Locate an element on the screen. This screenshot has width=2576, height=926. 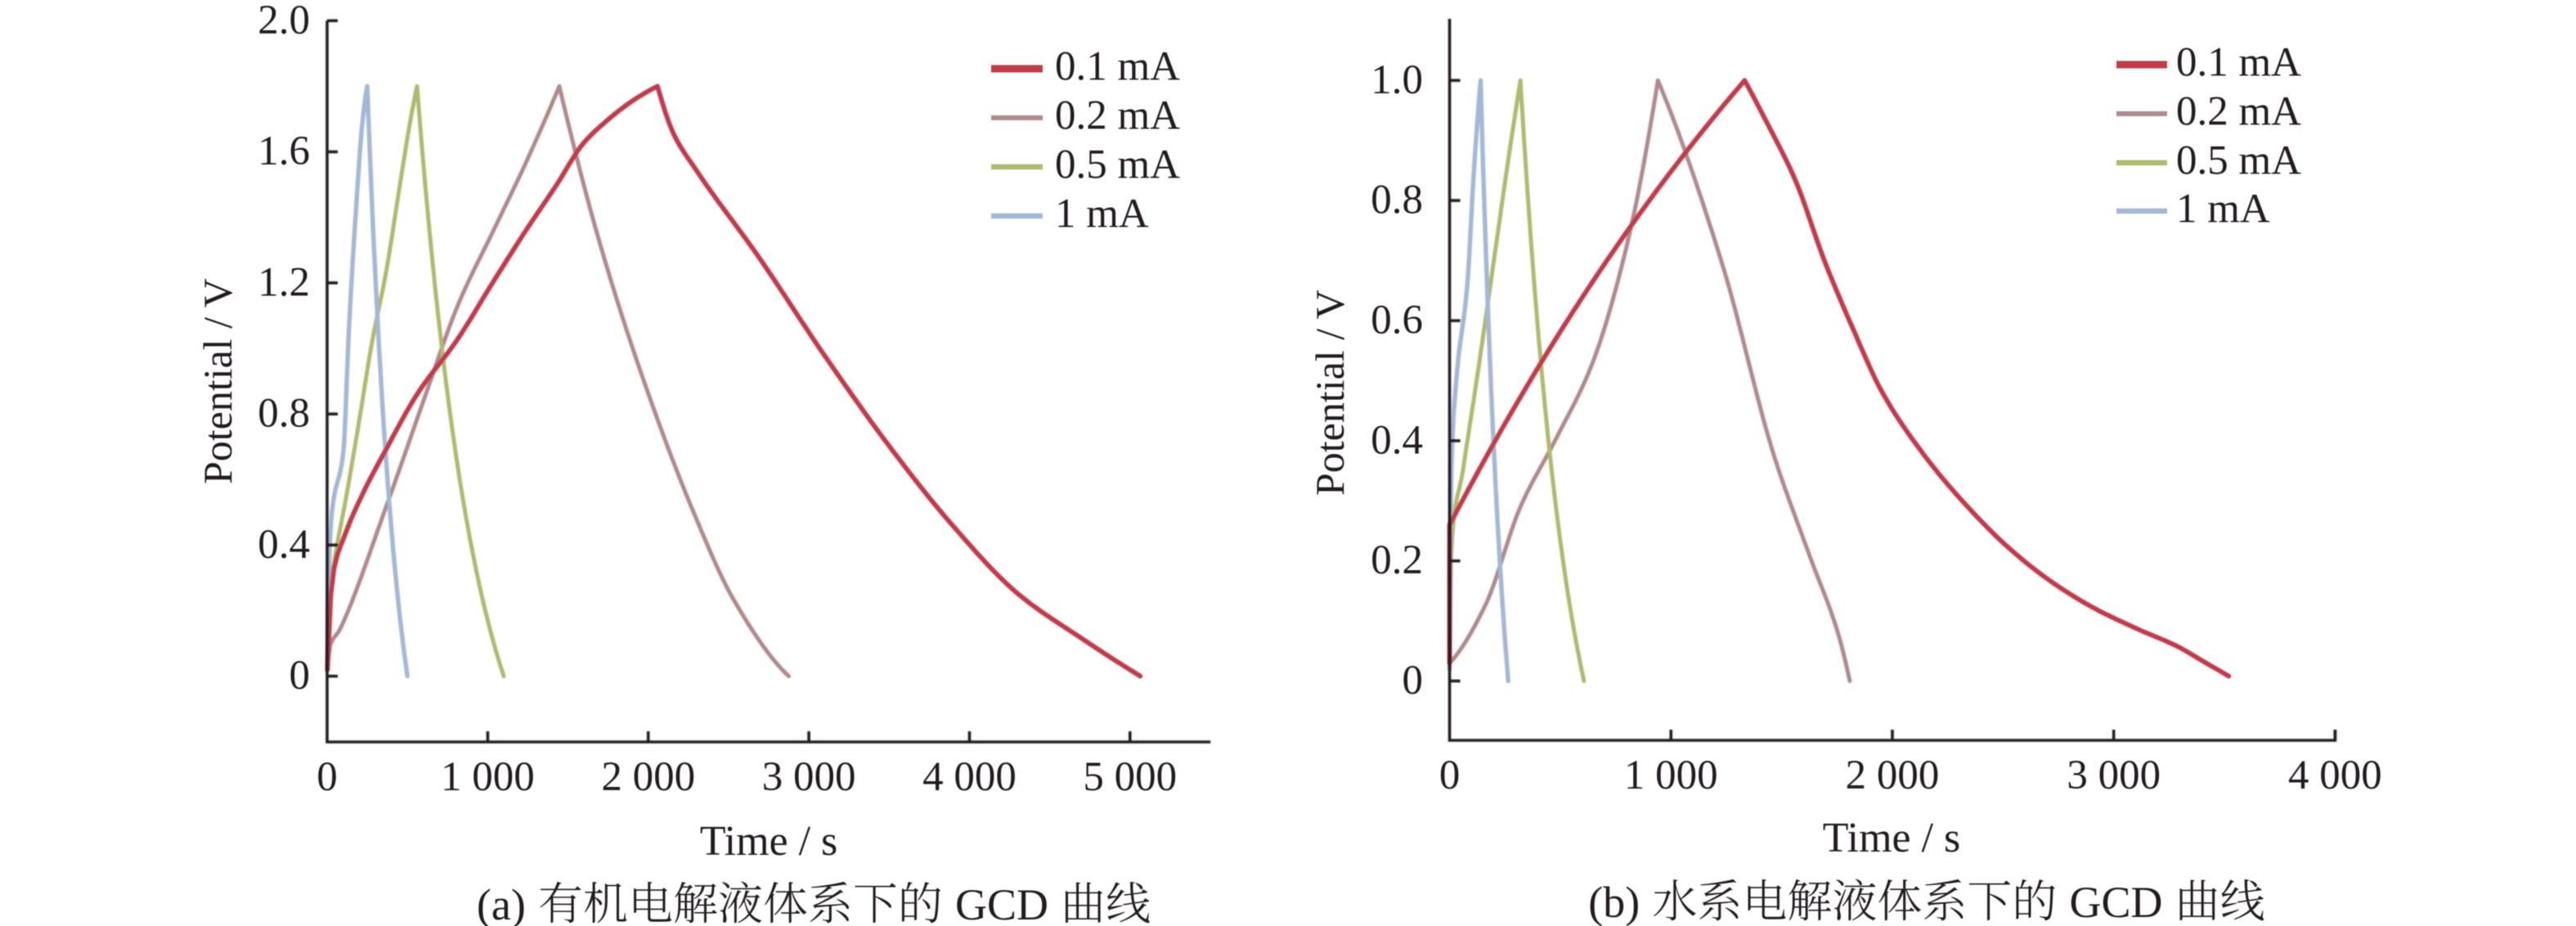
svg-text: 1.0 is located at coordinates (1397, 80).